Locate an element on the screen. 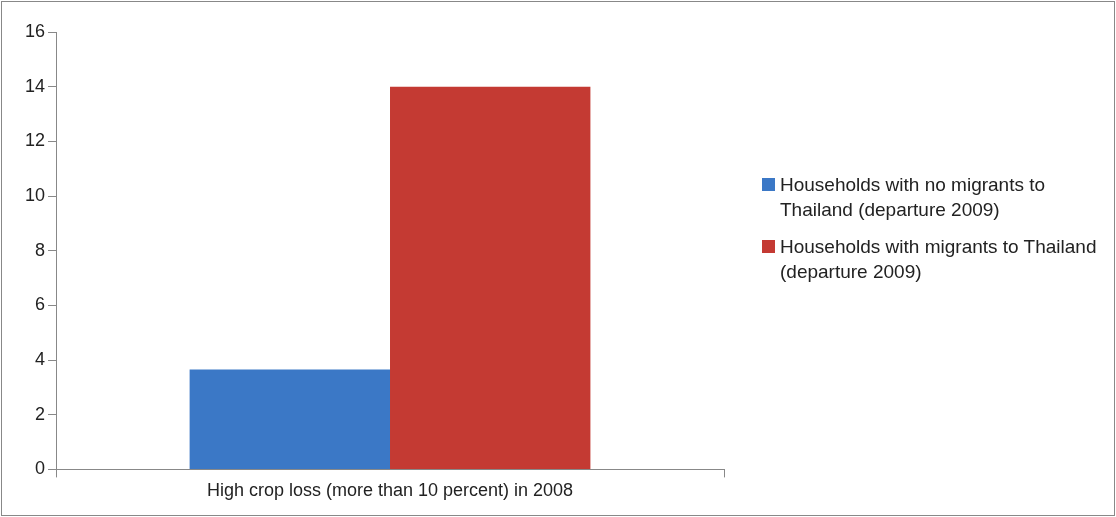 This screenshot has width=1116, height=517. y-tick-label: 0 is located at coordinates (40, 468).